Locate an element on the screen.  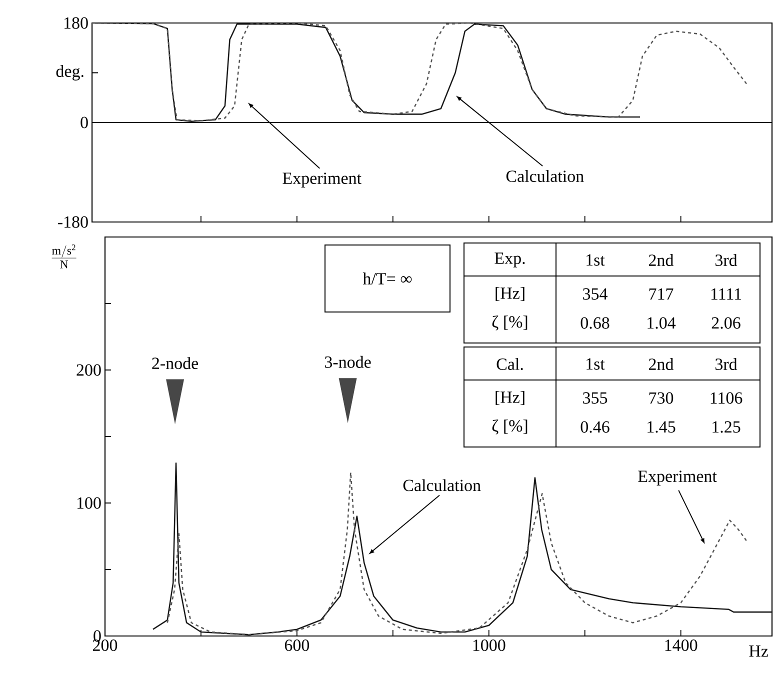
x-tick-label: 1400 is located at coordinates (681, 645).